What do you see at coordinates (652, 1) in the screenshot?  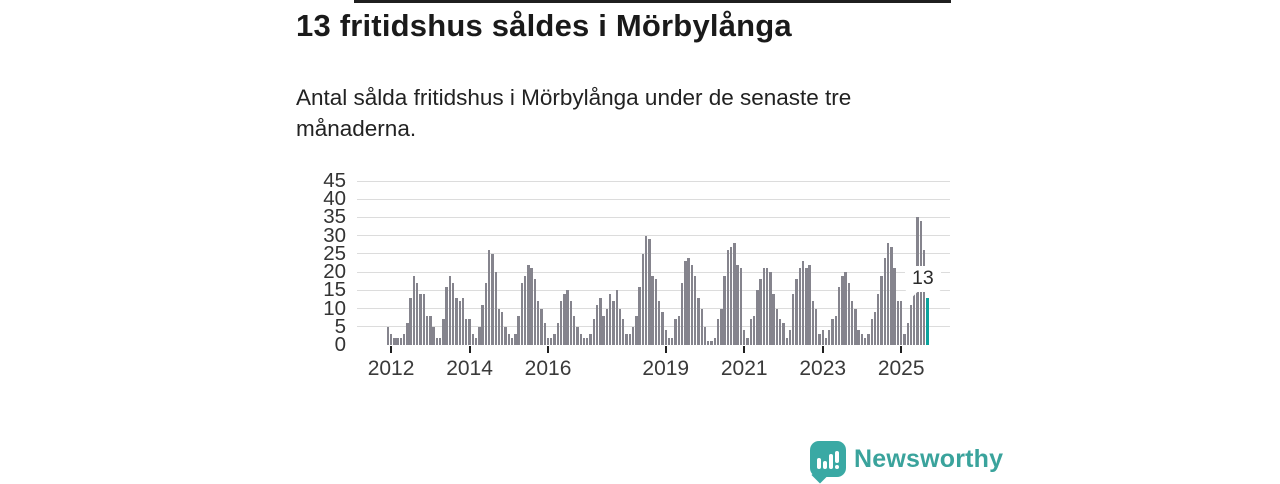 I see `x-axis-line` at bounding box center [652, 1].